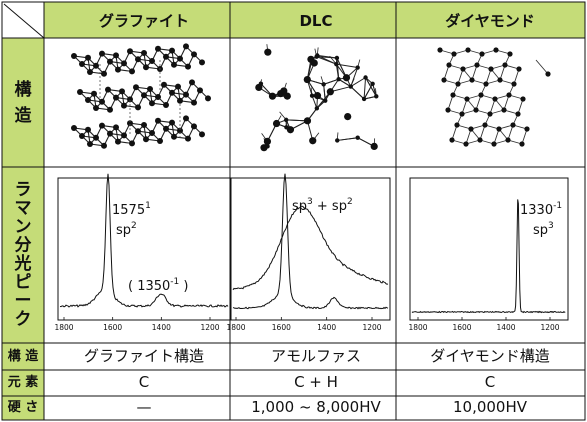 This screenshot has height=422, width=587. Describe the element at coordinates (144, 356) in the screenshot. I see `structure-graphite: グラファイト構造` at that location.